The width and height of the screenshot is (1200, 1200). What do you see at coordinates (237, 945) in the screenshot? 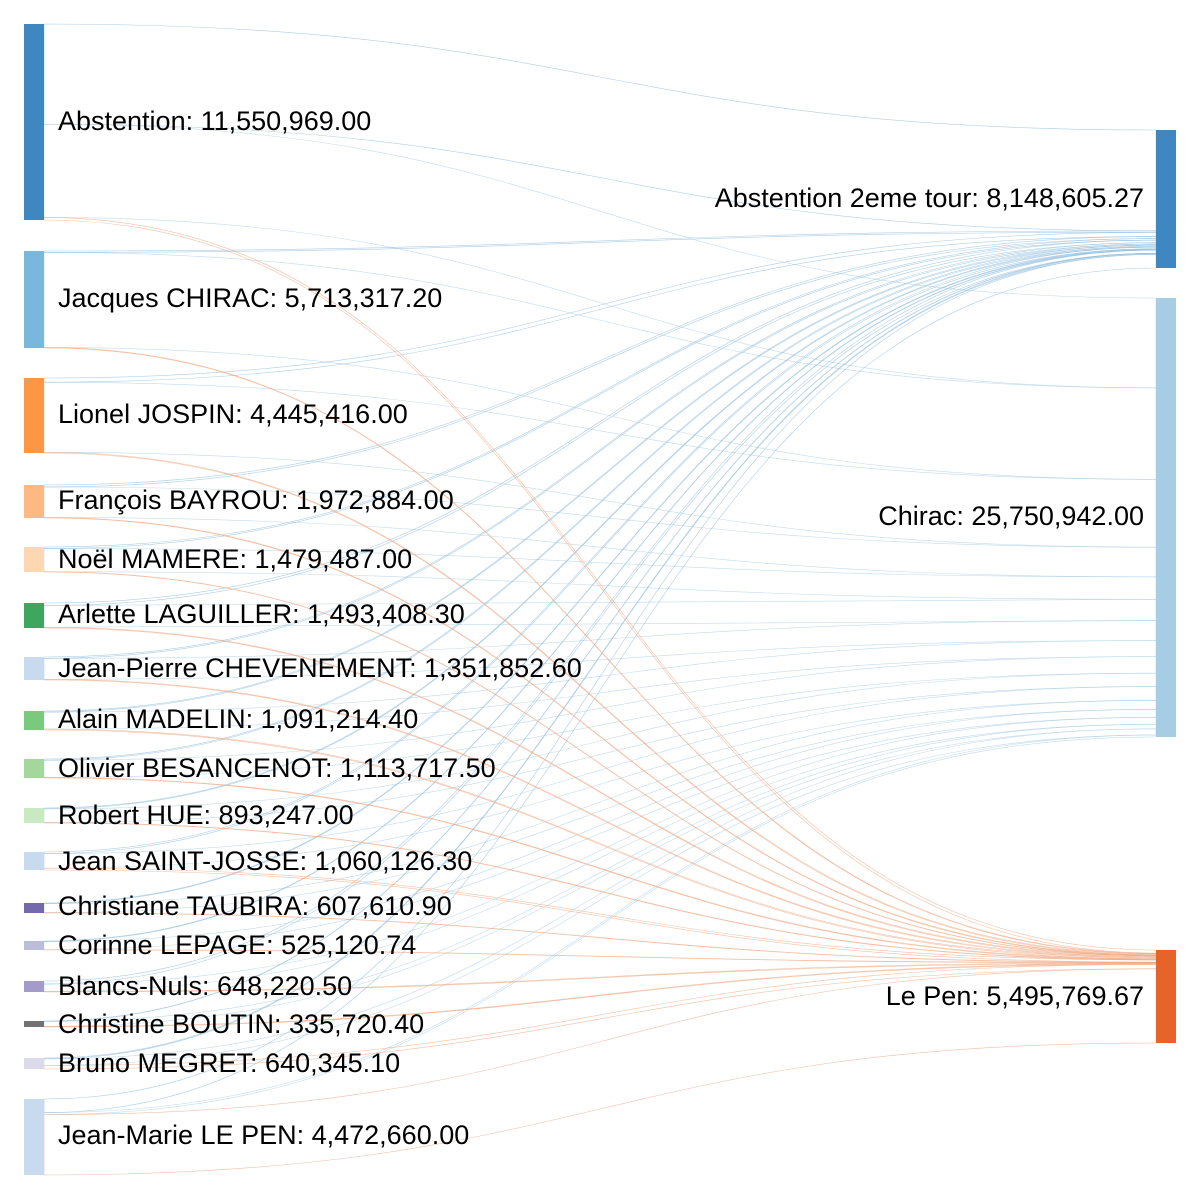
I see `label-corinne-lepage: Corinne LEPAGE: 525,120.74` at bounding box center [237, 945].